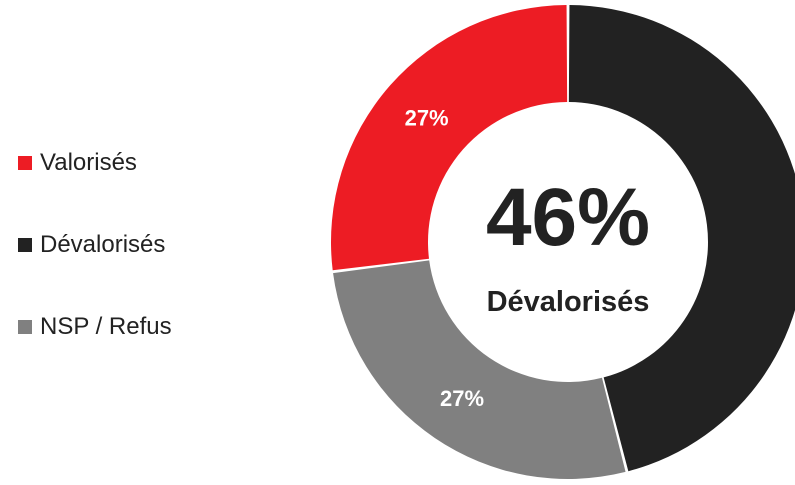 This screenshot has height=485, width=795. What do you see at coordinates (444, 258) in the screenshot?
I see `slice-labels: 27% 27%` at bounding box center [444, 258].